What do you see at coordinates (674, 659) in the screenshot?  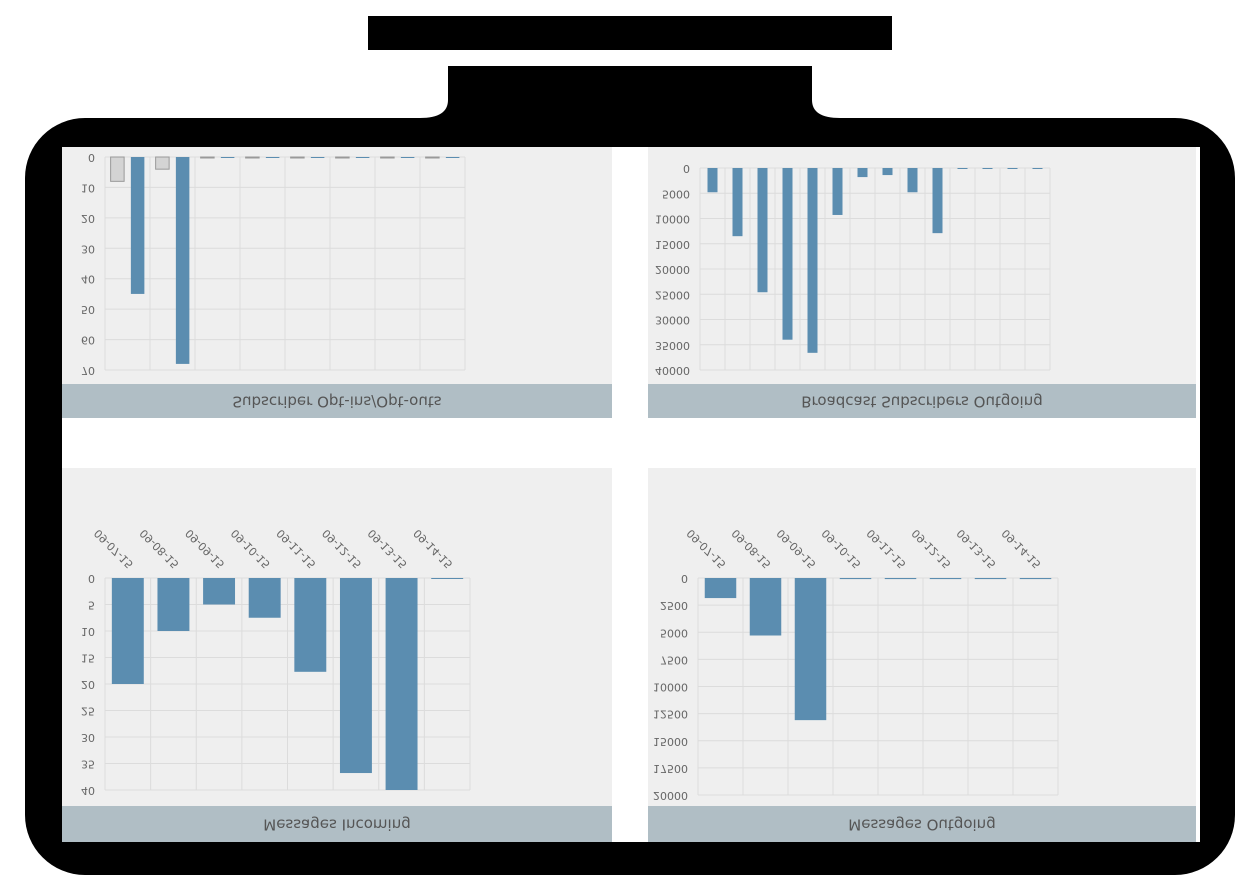 I see `y-tick-label: 7500` at bounding box center [674, 659].